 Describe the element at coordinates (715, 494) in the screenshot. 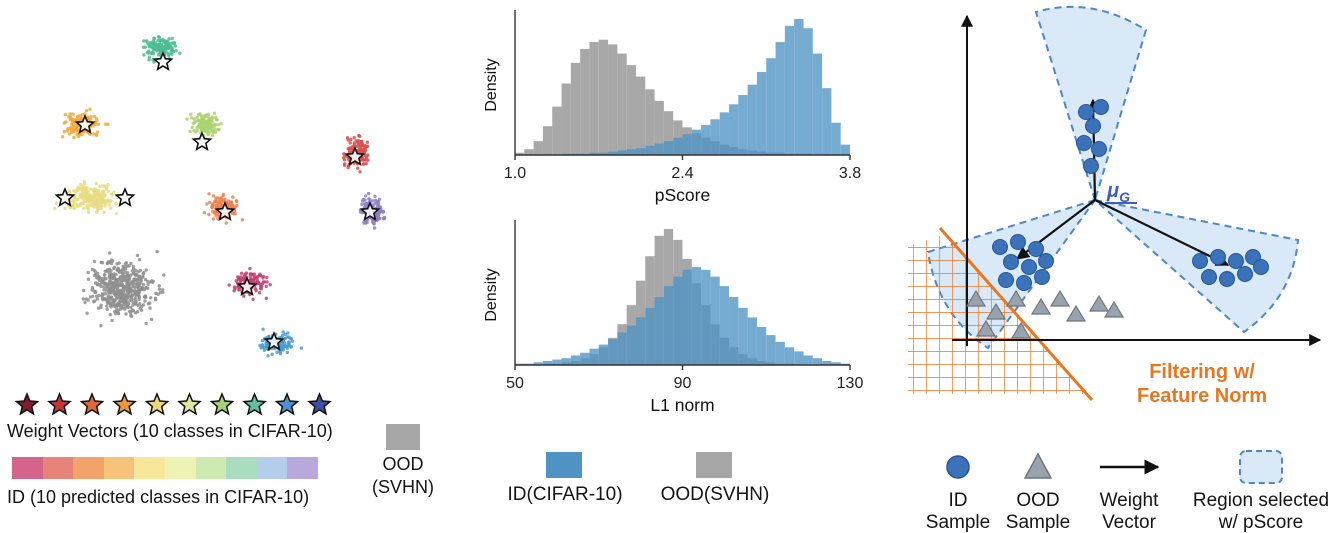

I see `legend-ood-label: OOD(SVHN)` at that location.